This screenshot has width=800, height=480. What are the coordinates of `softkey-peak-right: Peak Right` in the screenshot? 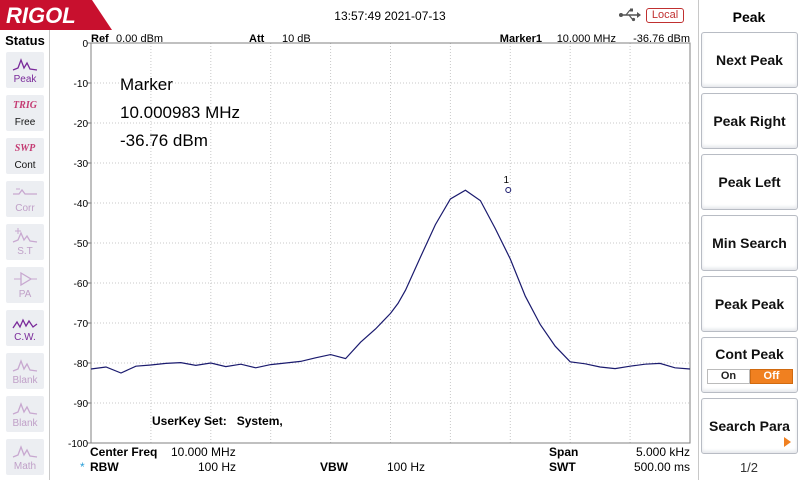 It's located at (749, 121).